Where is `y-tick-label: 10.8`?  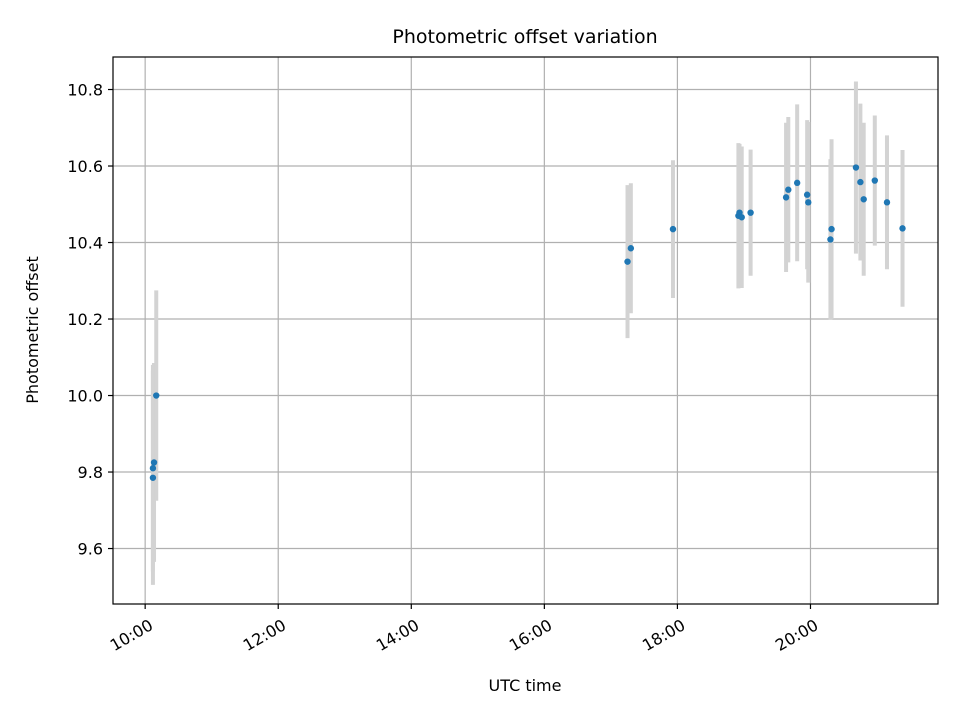 y-tick-label: 10.8 is located at coordinates (85, 90).